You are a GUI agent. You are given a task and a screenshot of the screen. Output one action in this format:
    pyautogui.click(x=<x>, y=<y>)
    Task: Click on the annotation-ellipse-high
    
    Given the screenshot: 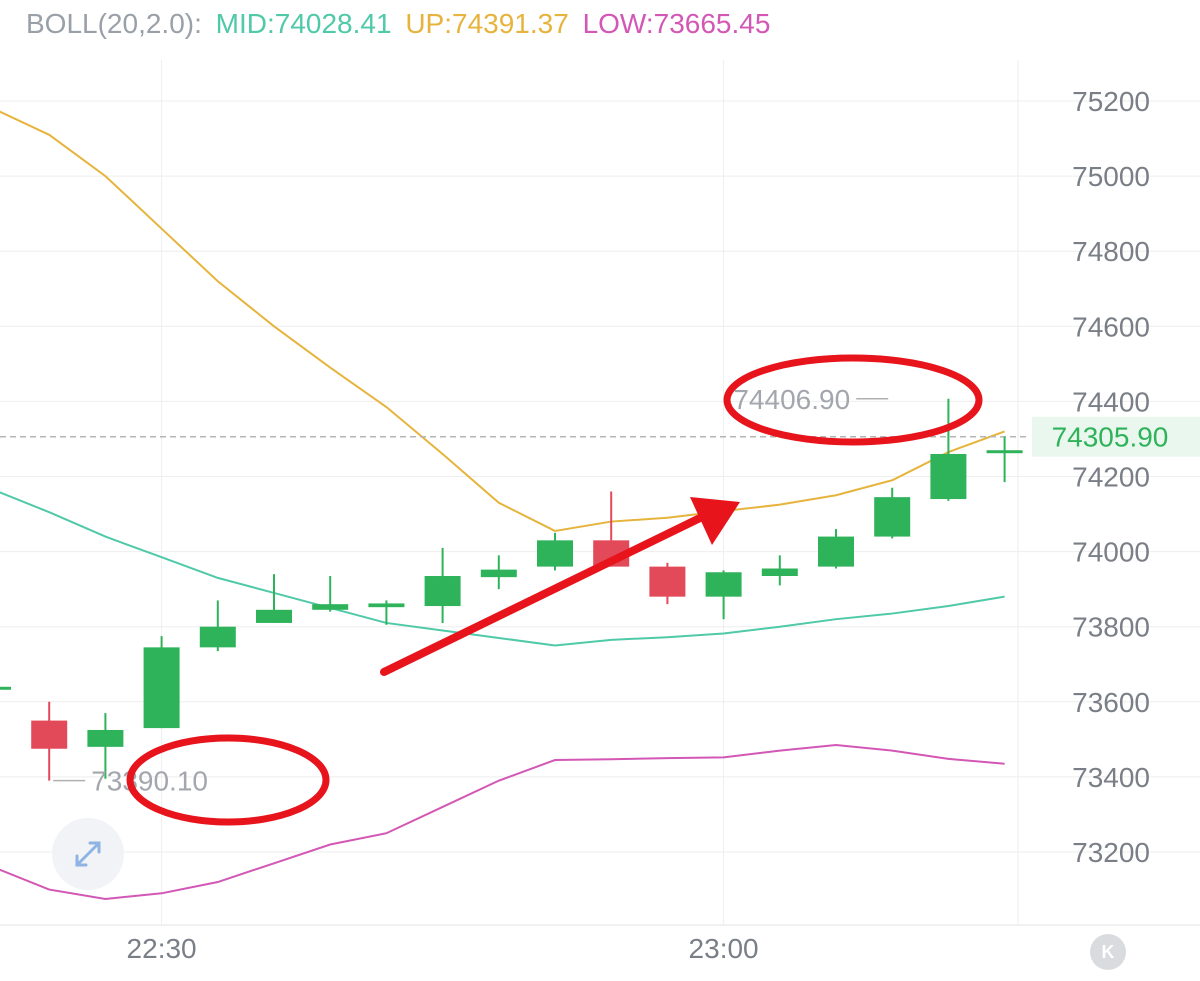 What is the action you would take?
    pyautogui.click(x=853, y=400)
    